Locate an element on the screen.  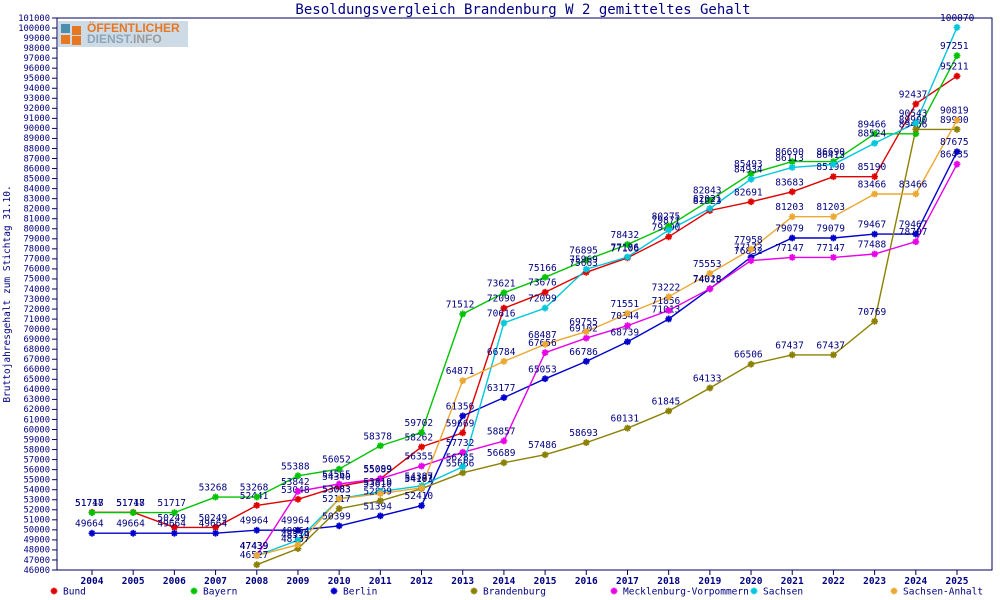
x-tick-label: 2007 is located at coordinates (215, 581).